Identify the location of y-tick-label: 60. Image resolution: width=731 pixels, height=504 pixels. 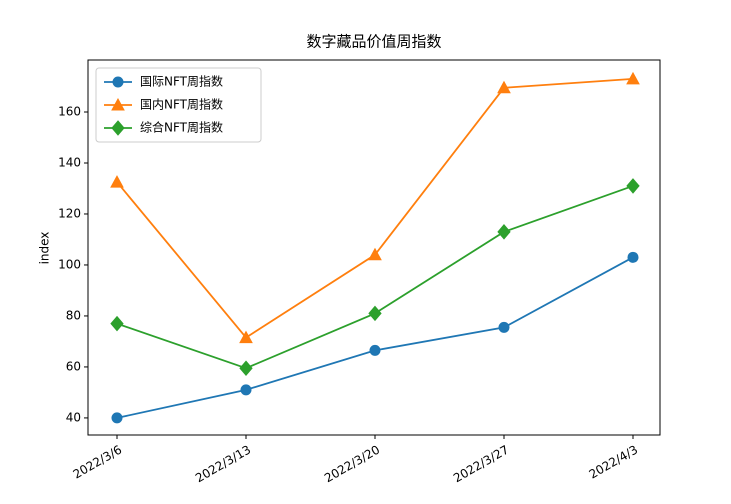
(73, 366).